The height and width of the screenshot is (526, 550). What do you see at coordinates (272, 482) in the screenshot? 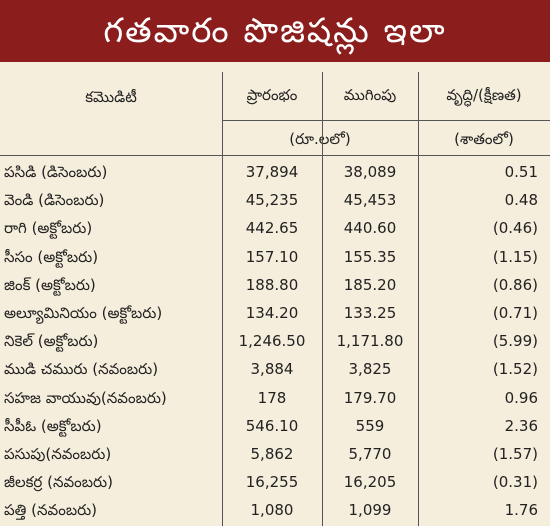
I see `value-cell: 16,255` at bounding box center [272, 482].